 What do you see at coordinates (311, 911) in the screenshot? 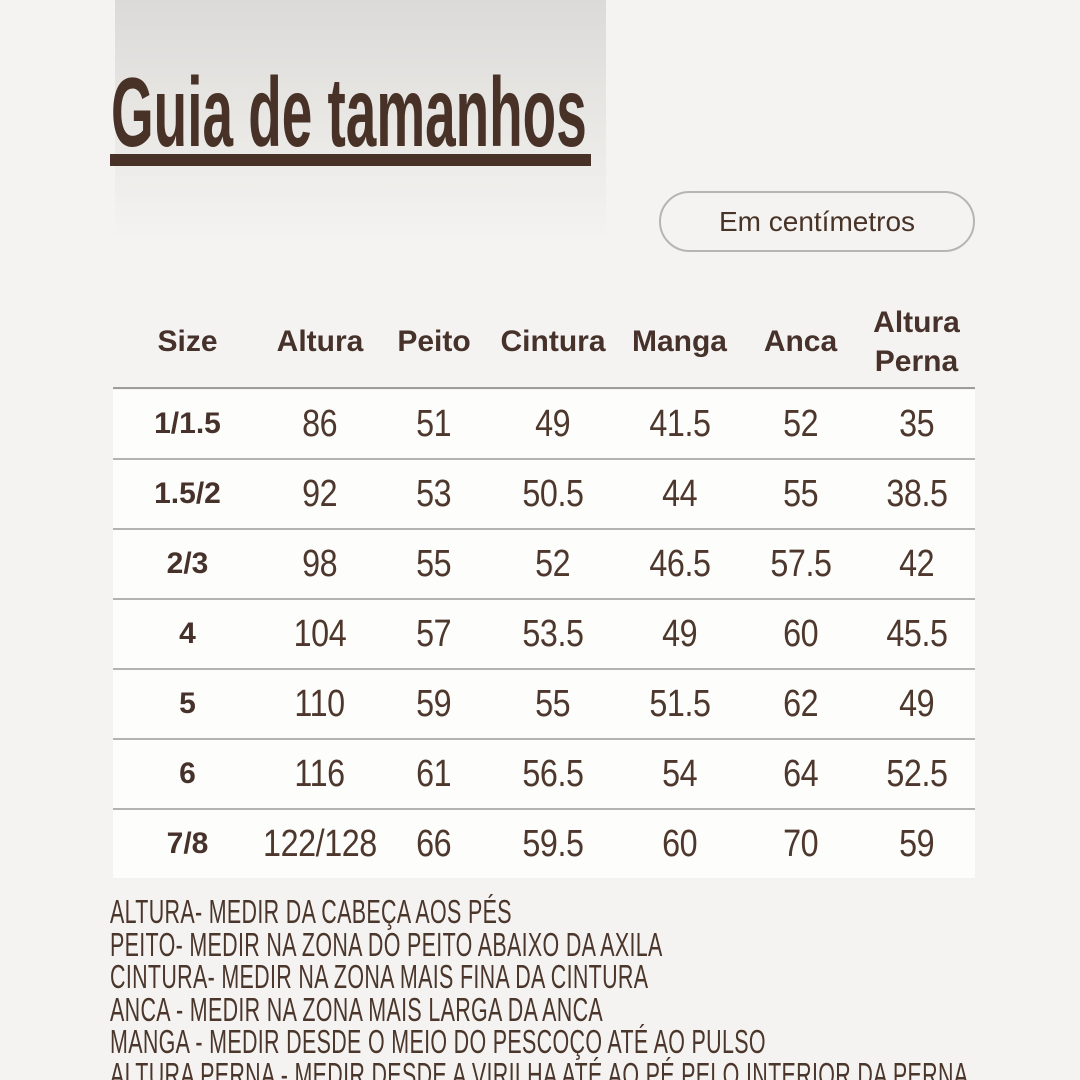
I see `note-altura: ALTURA- MEDIR DA CABEÇA AOS PÉS` at bounding box center [311, 911].